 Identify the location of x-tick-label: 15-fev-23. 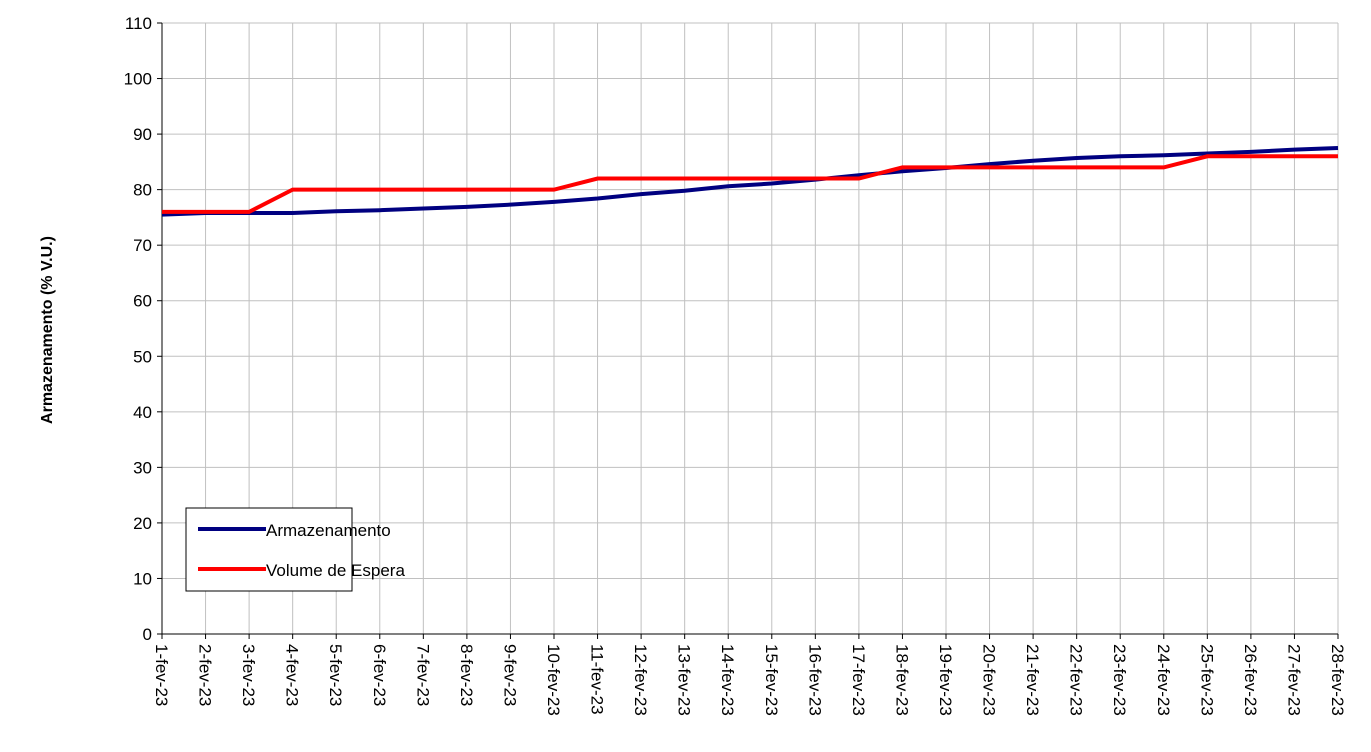
(771, 680).